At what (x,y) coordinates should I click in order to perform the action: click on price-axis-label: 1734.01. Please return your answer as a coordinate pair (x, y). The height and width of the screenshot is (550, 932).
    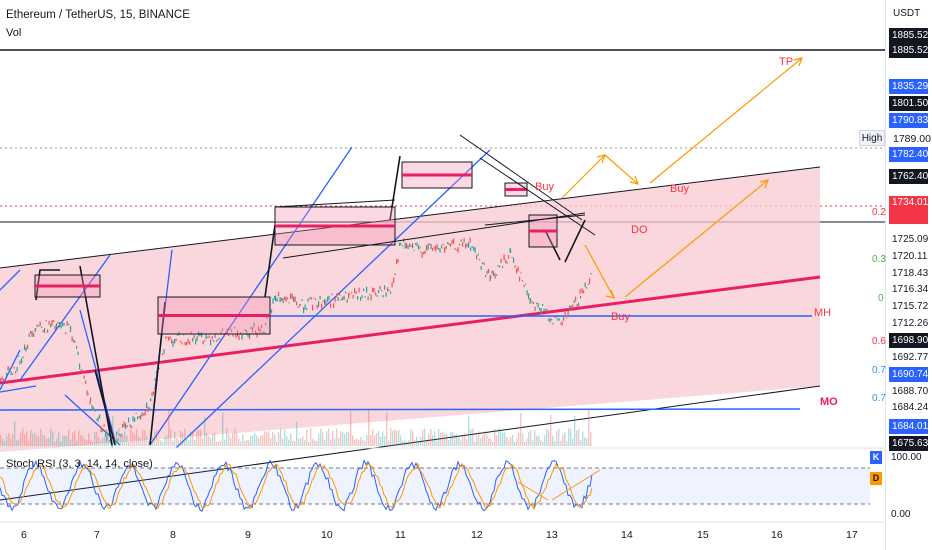
    Looking at the image, I should click on (908, 210).